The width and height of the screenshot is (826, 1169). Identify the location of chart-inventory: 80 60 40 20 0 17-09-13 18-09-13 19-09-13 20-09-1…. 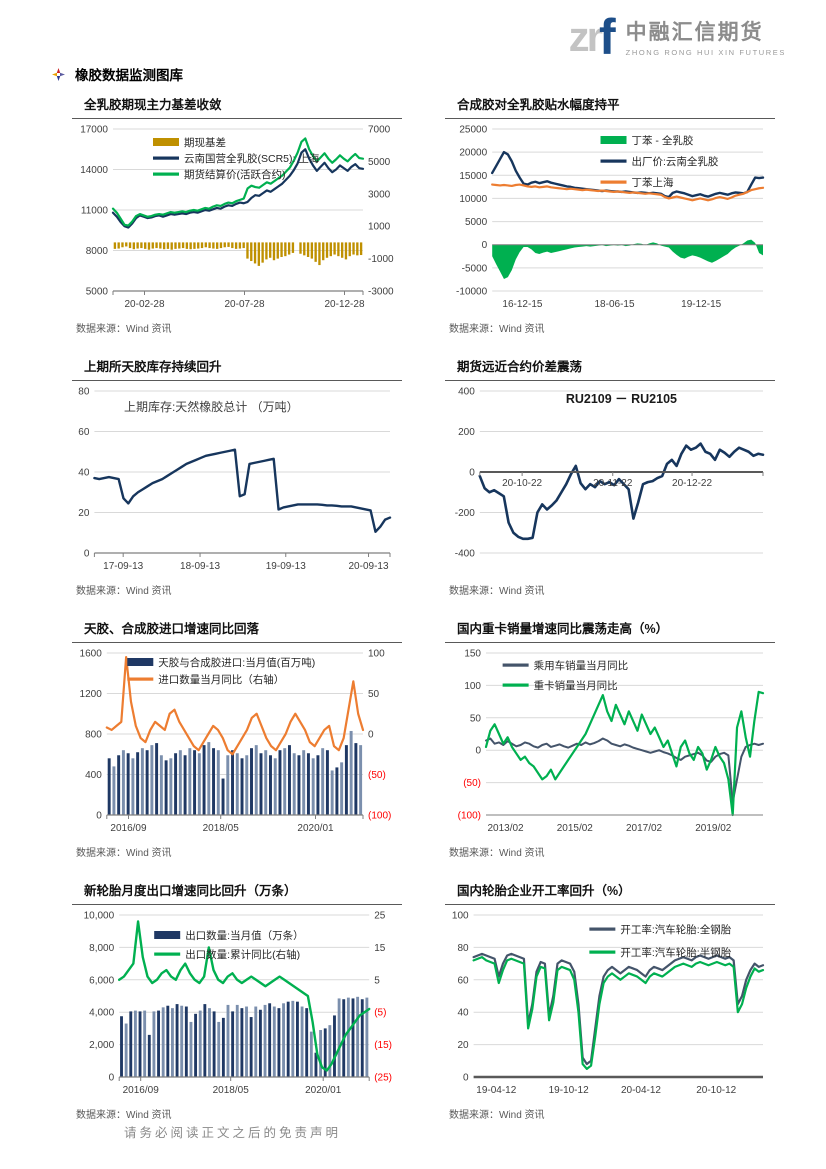
(237, 481).